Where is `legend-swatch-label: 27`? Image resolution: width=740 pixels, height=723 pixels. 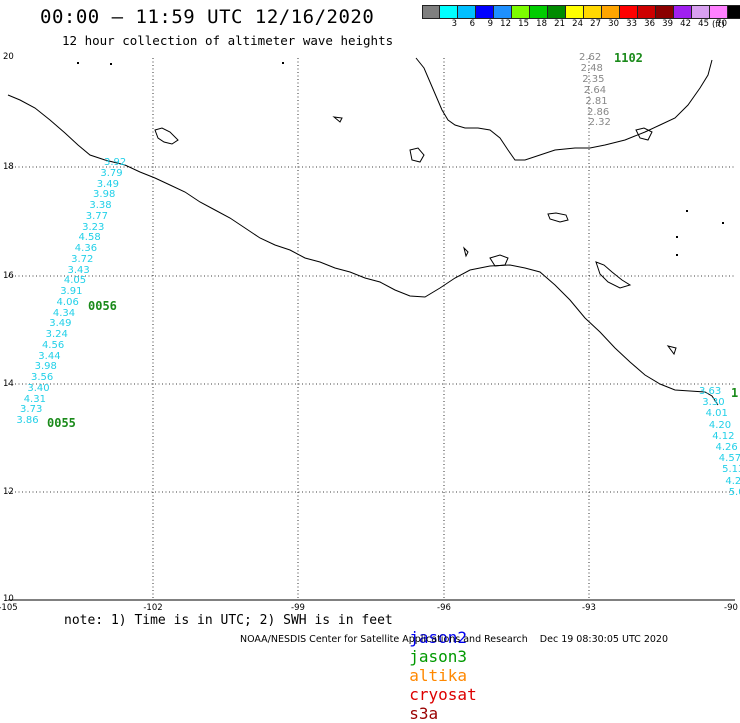 legend-swatch-label: 27 is located at coordinates (595, 24).